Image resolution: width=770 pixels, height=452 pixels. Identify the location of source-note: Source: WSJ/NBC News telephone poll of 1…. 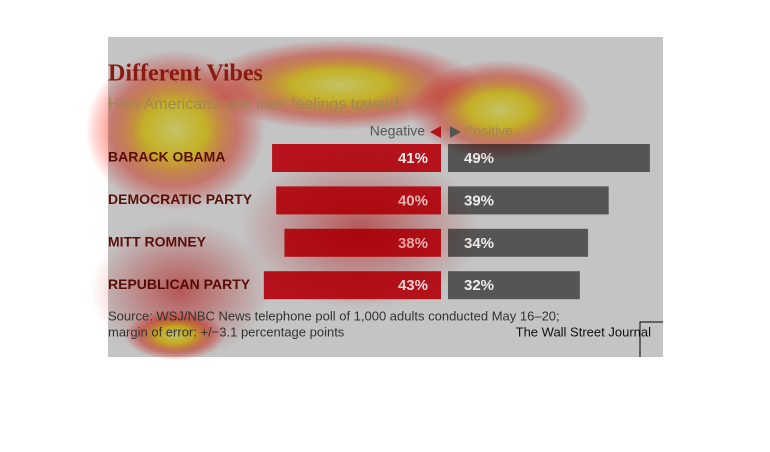
(334, 315).